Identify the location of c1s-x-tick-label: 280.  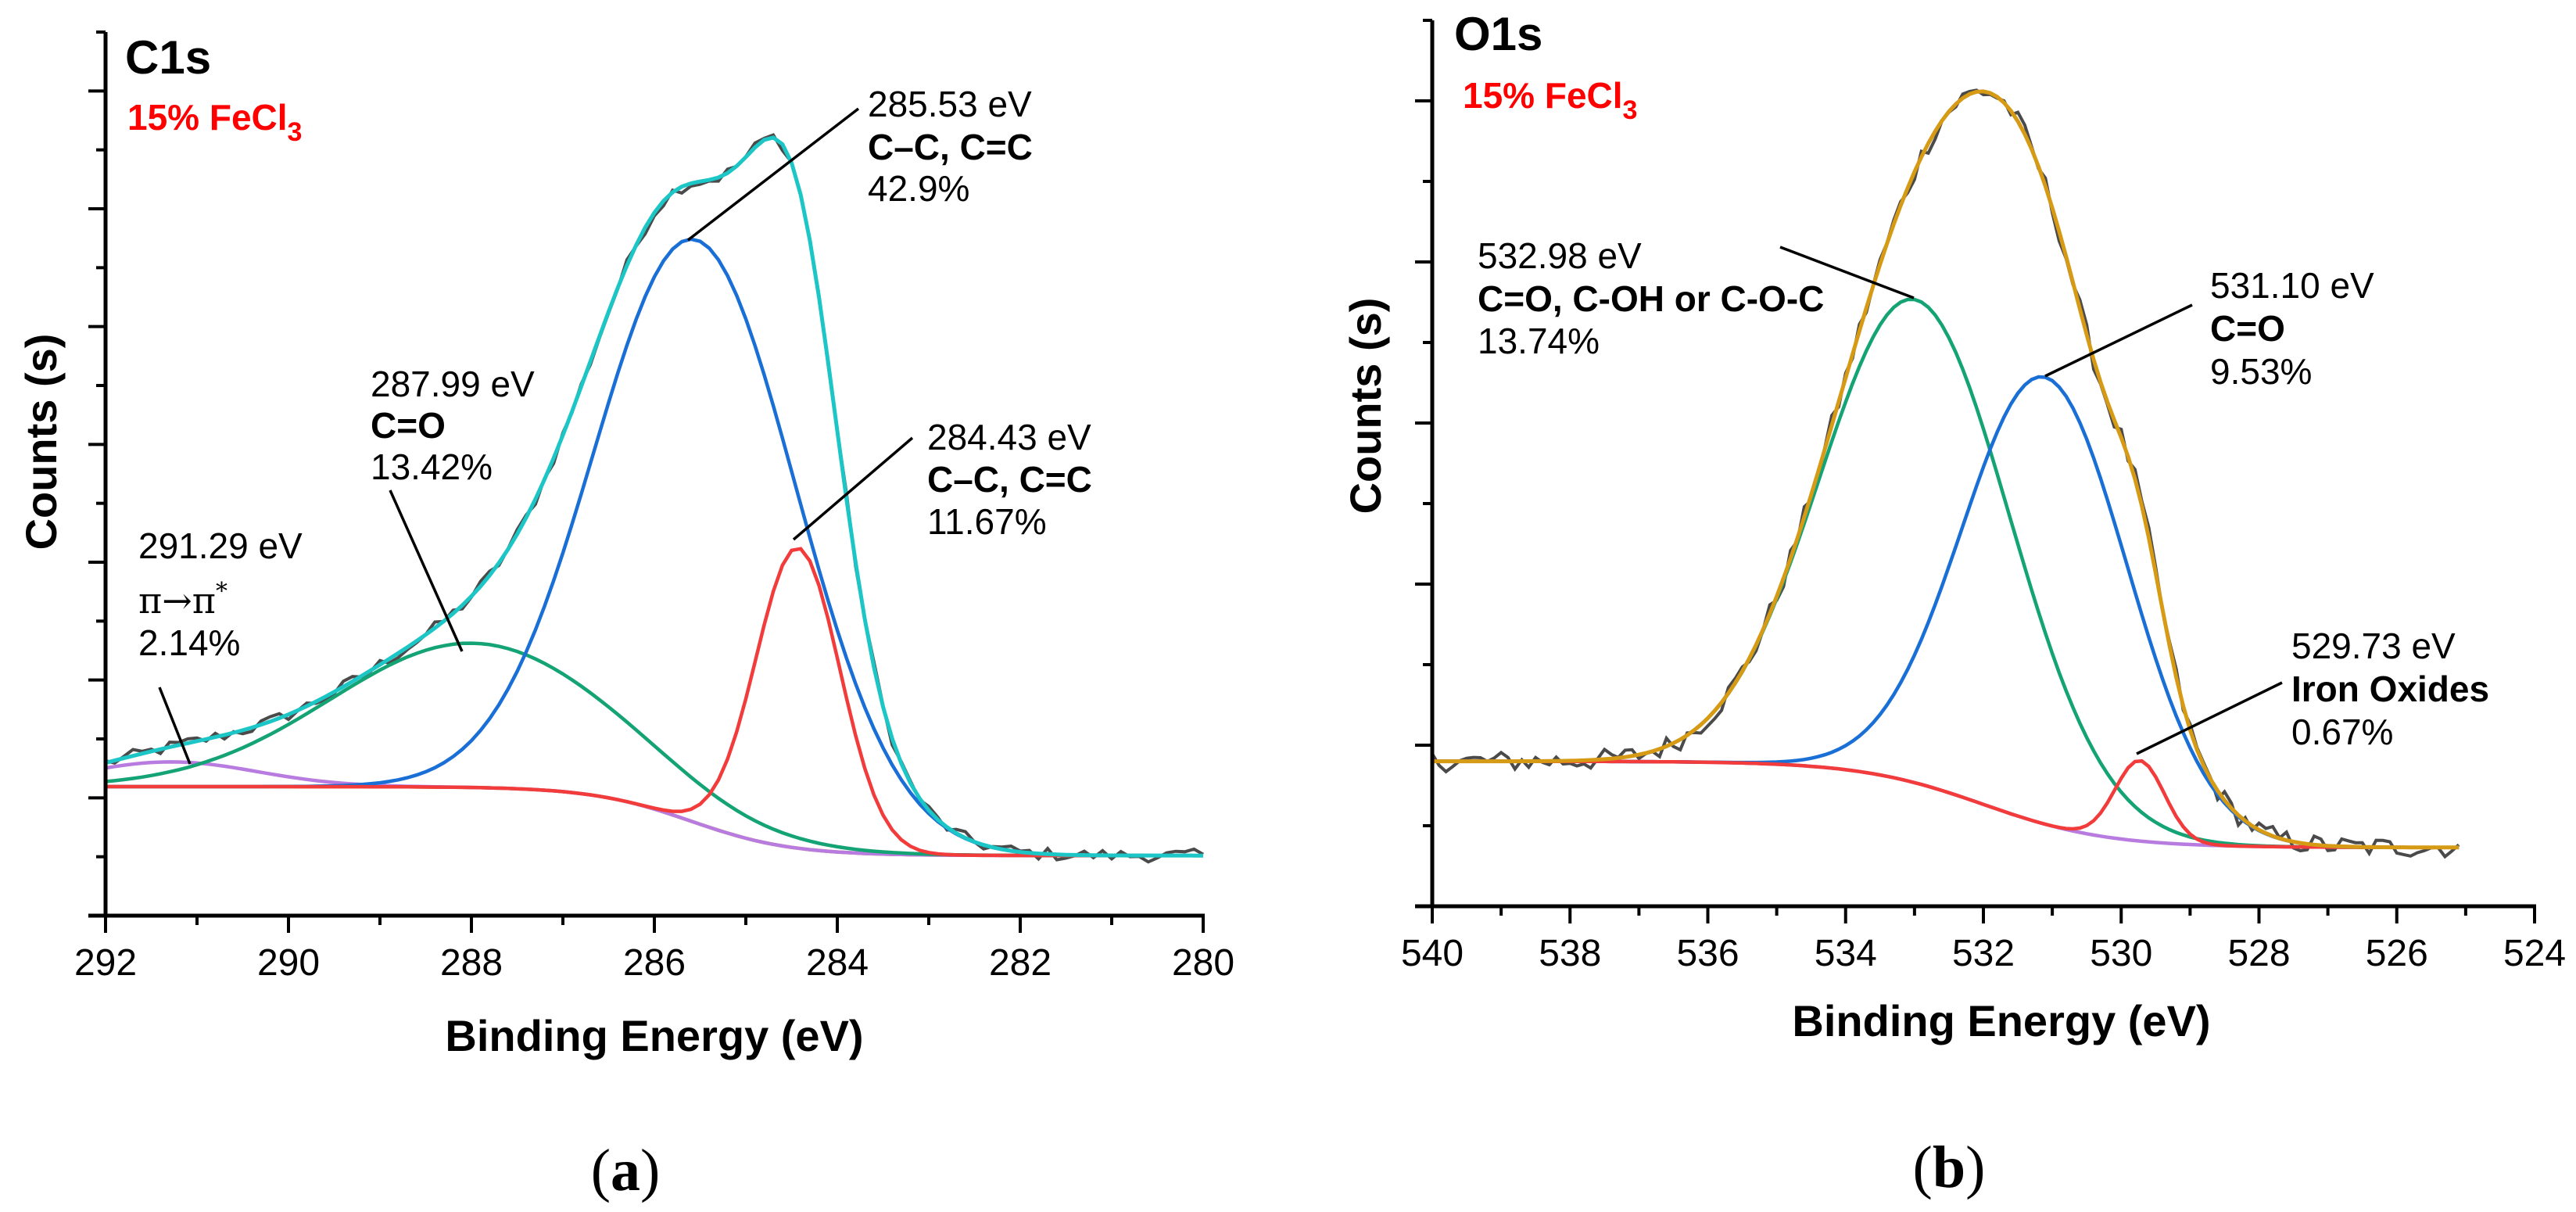
(1203, 963).